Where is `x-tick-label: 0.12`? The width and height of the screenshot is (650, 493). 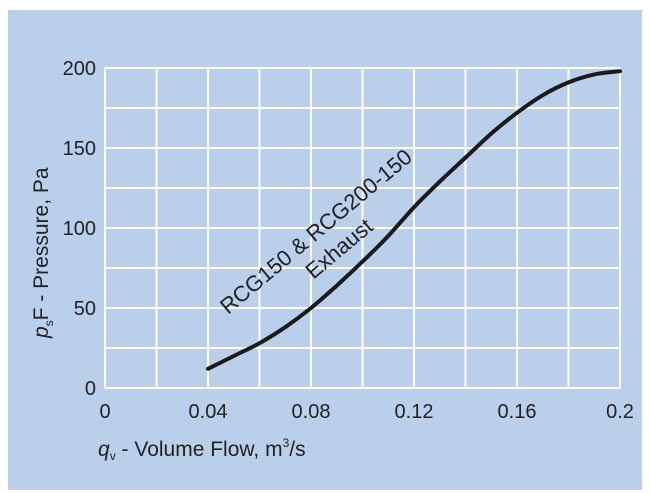 x-tick-label: 0.12 is located at coordinates (414, 412).